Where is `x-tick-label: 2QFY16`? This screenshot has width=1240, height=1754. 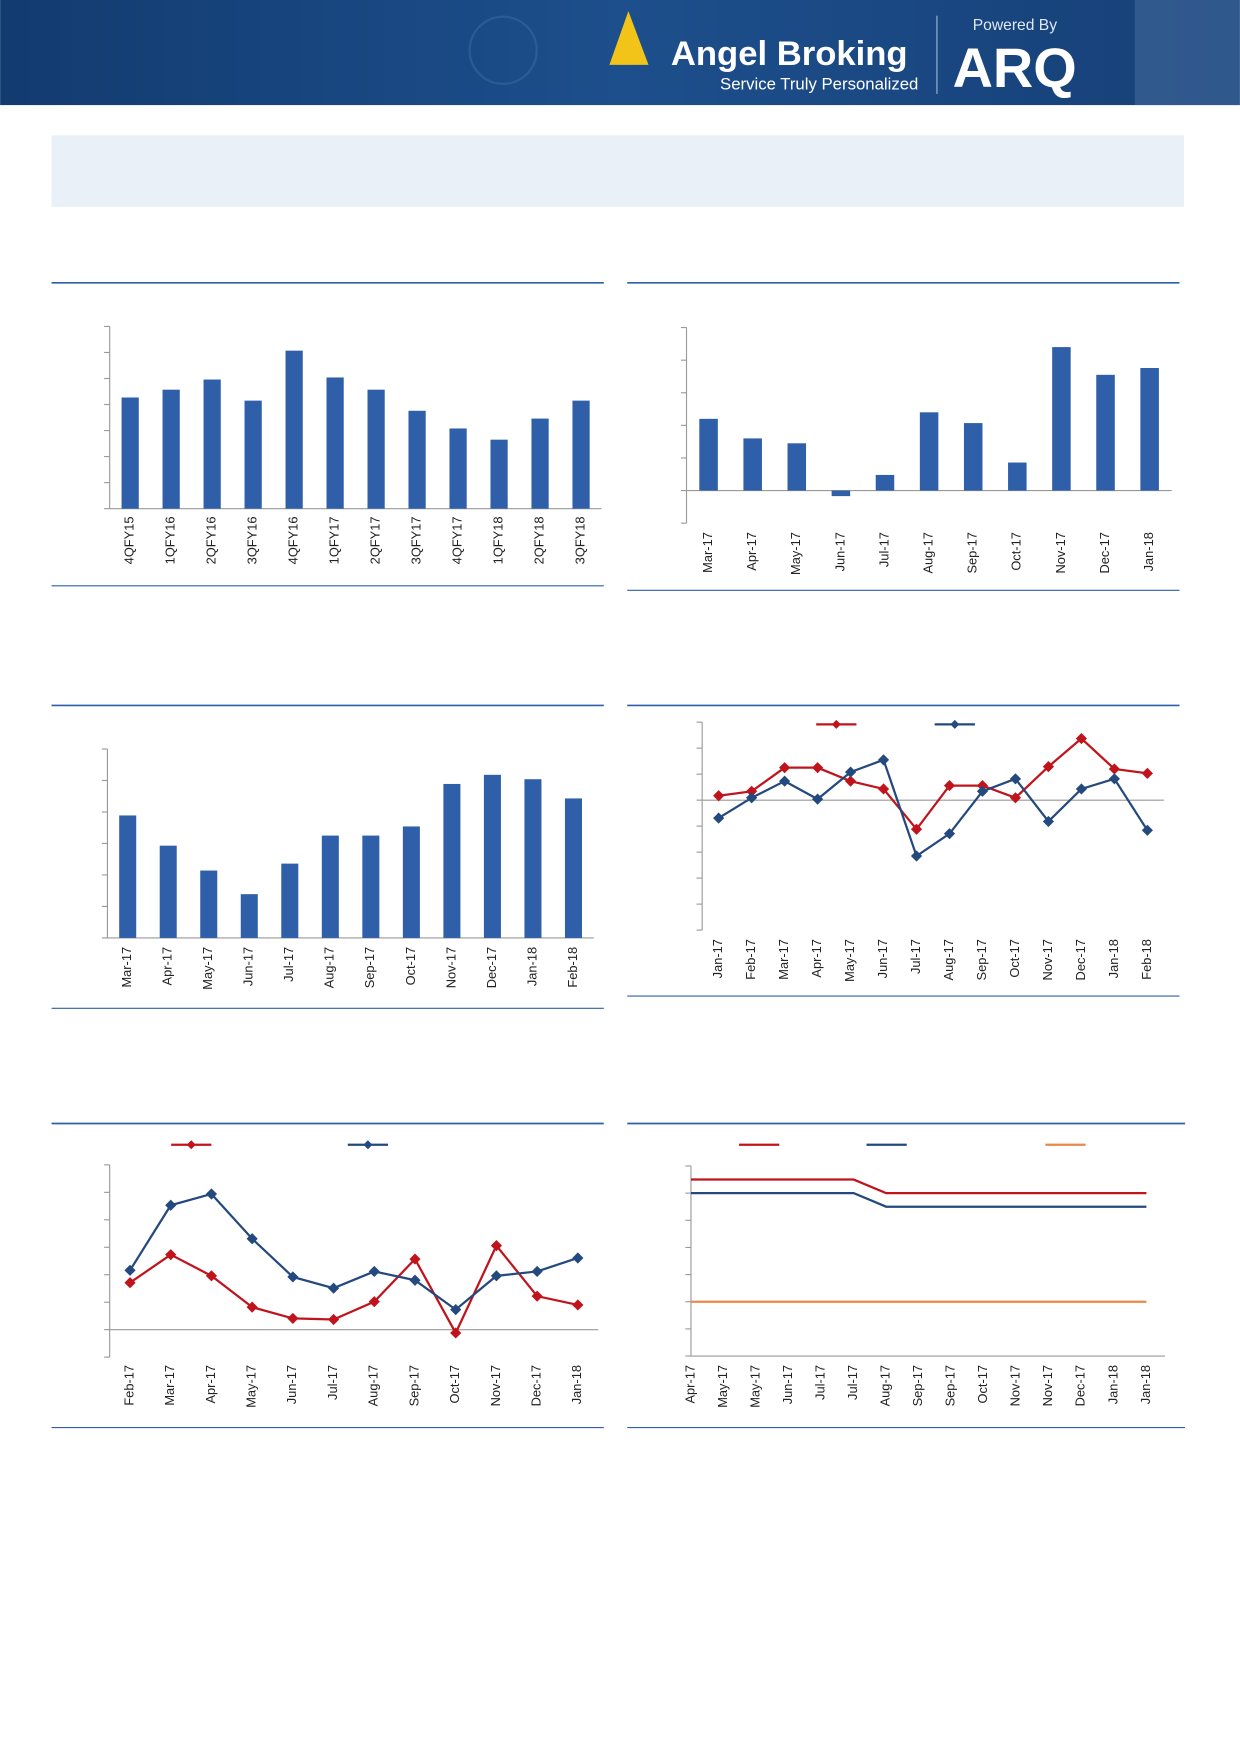
x-tick-label: 2QFY16 is located at coordinates (211, 540).